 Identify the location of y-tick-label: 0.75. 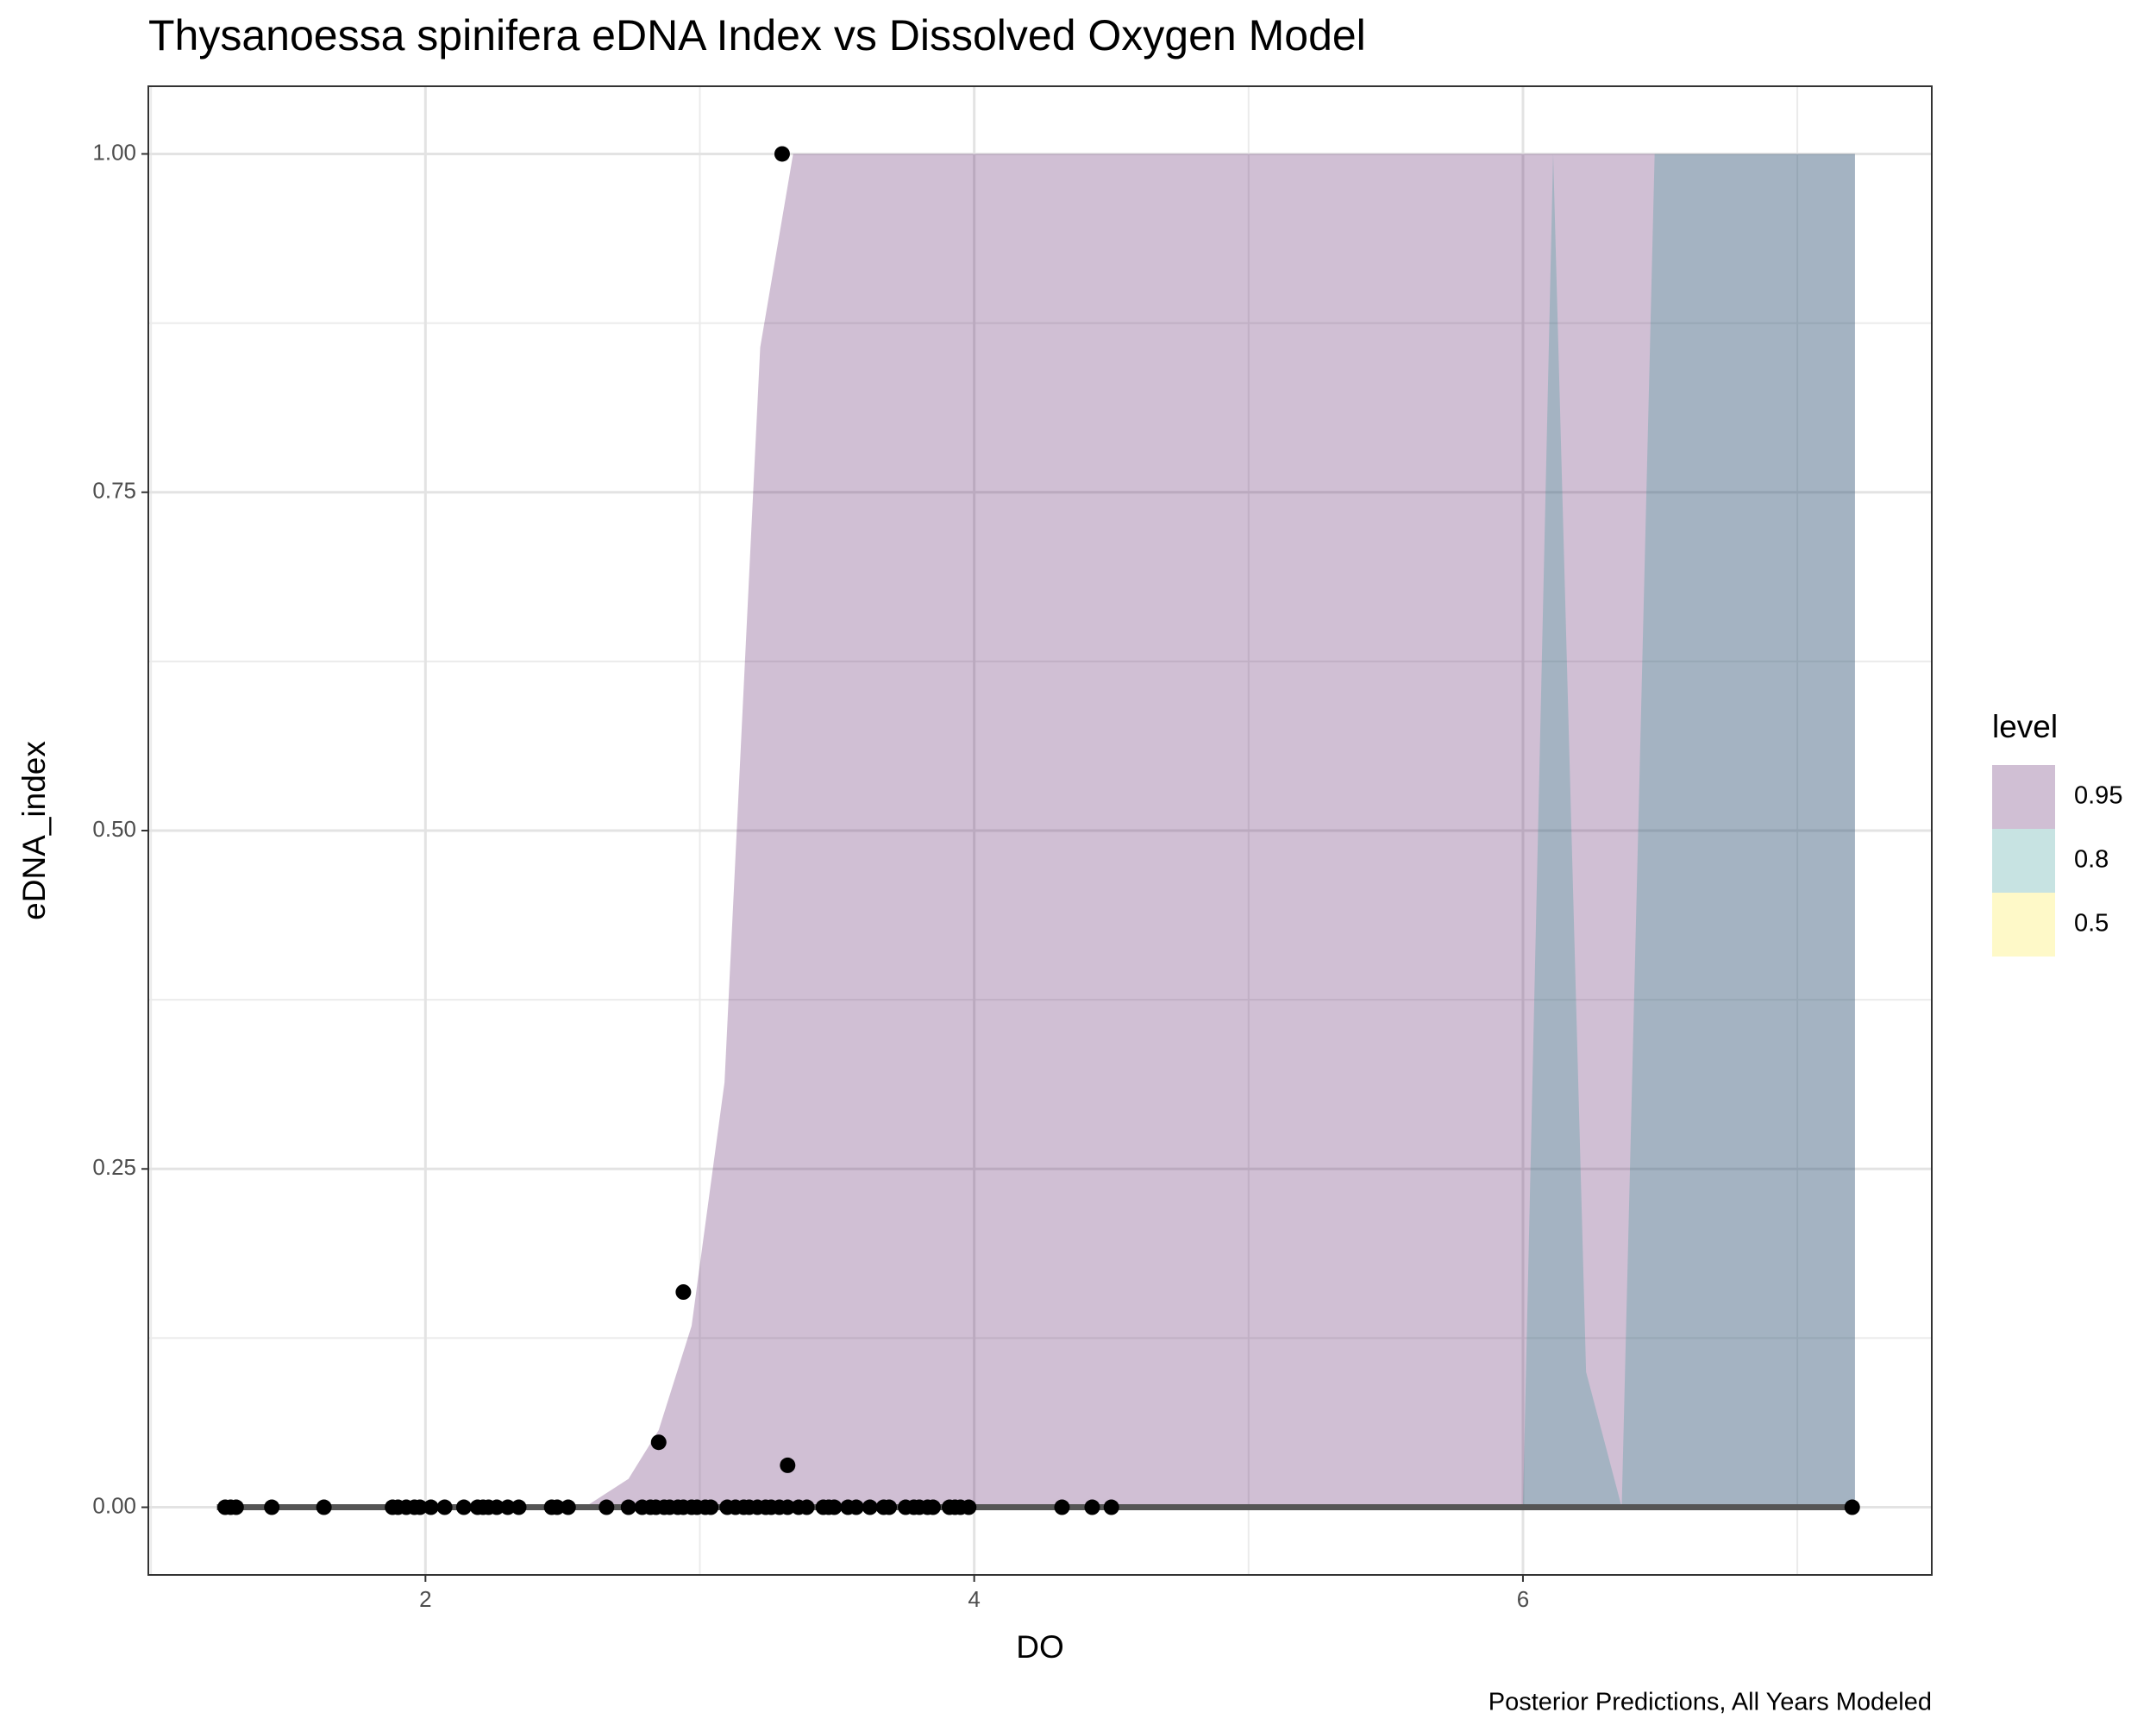
(114, 491).